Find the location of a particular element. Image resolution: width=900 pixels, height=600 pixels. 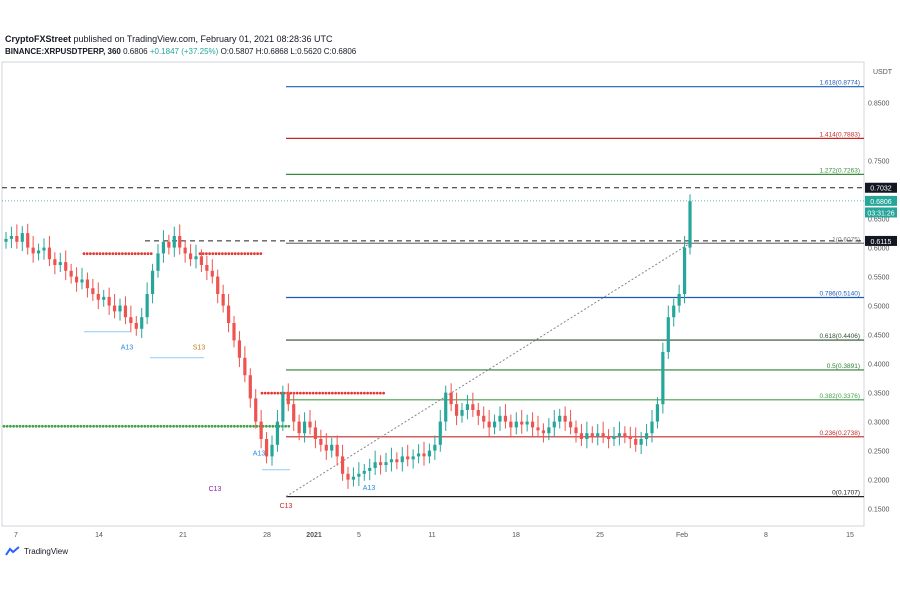

x-tick-label: 28 is located at coordinates (267, 535).